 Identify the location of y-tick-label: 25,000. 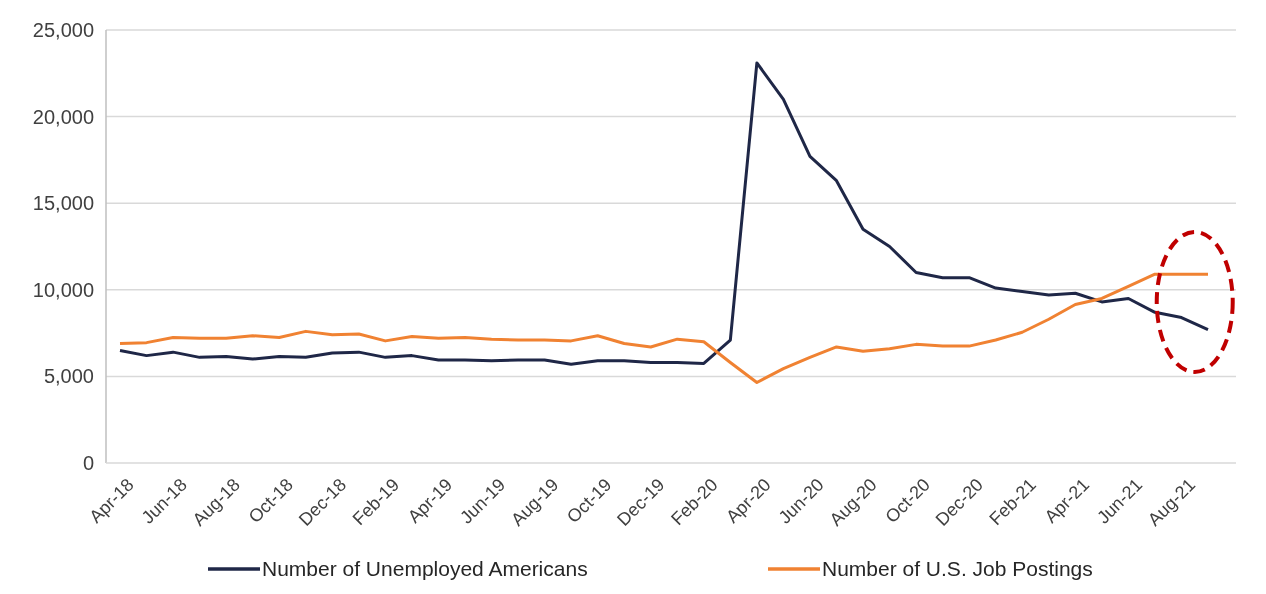
(63, 30).